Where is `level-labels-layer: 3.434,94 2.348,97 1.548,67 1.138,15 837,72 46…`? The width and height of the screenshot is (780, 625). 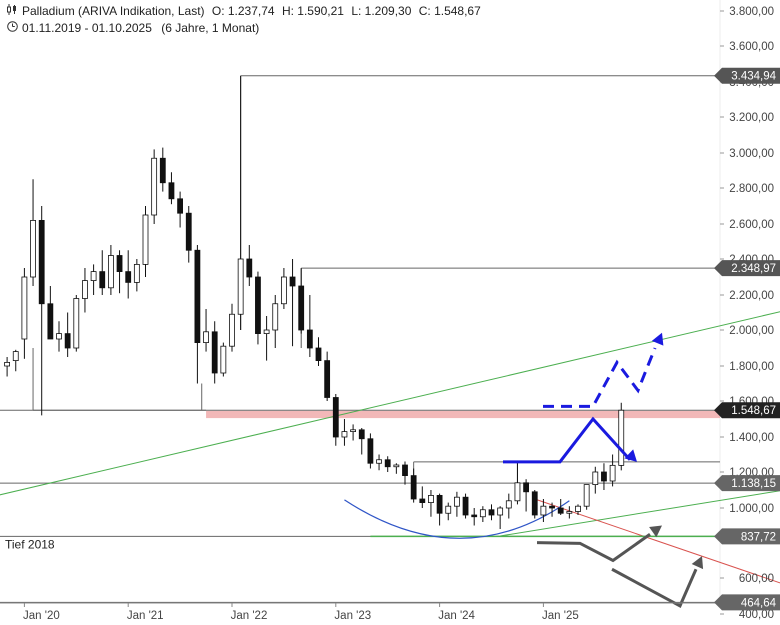 level-labels-layer: 3.434,94 2.348,97 1.548,67 1.138,15 837,72 46… is located at coordinates (747, 339).